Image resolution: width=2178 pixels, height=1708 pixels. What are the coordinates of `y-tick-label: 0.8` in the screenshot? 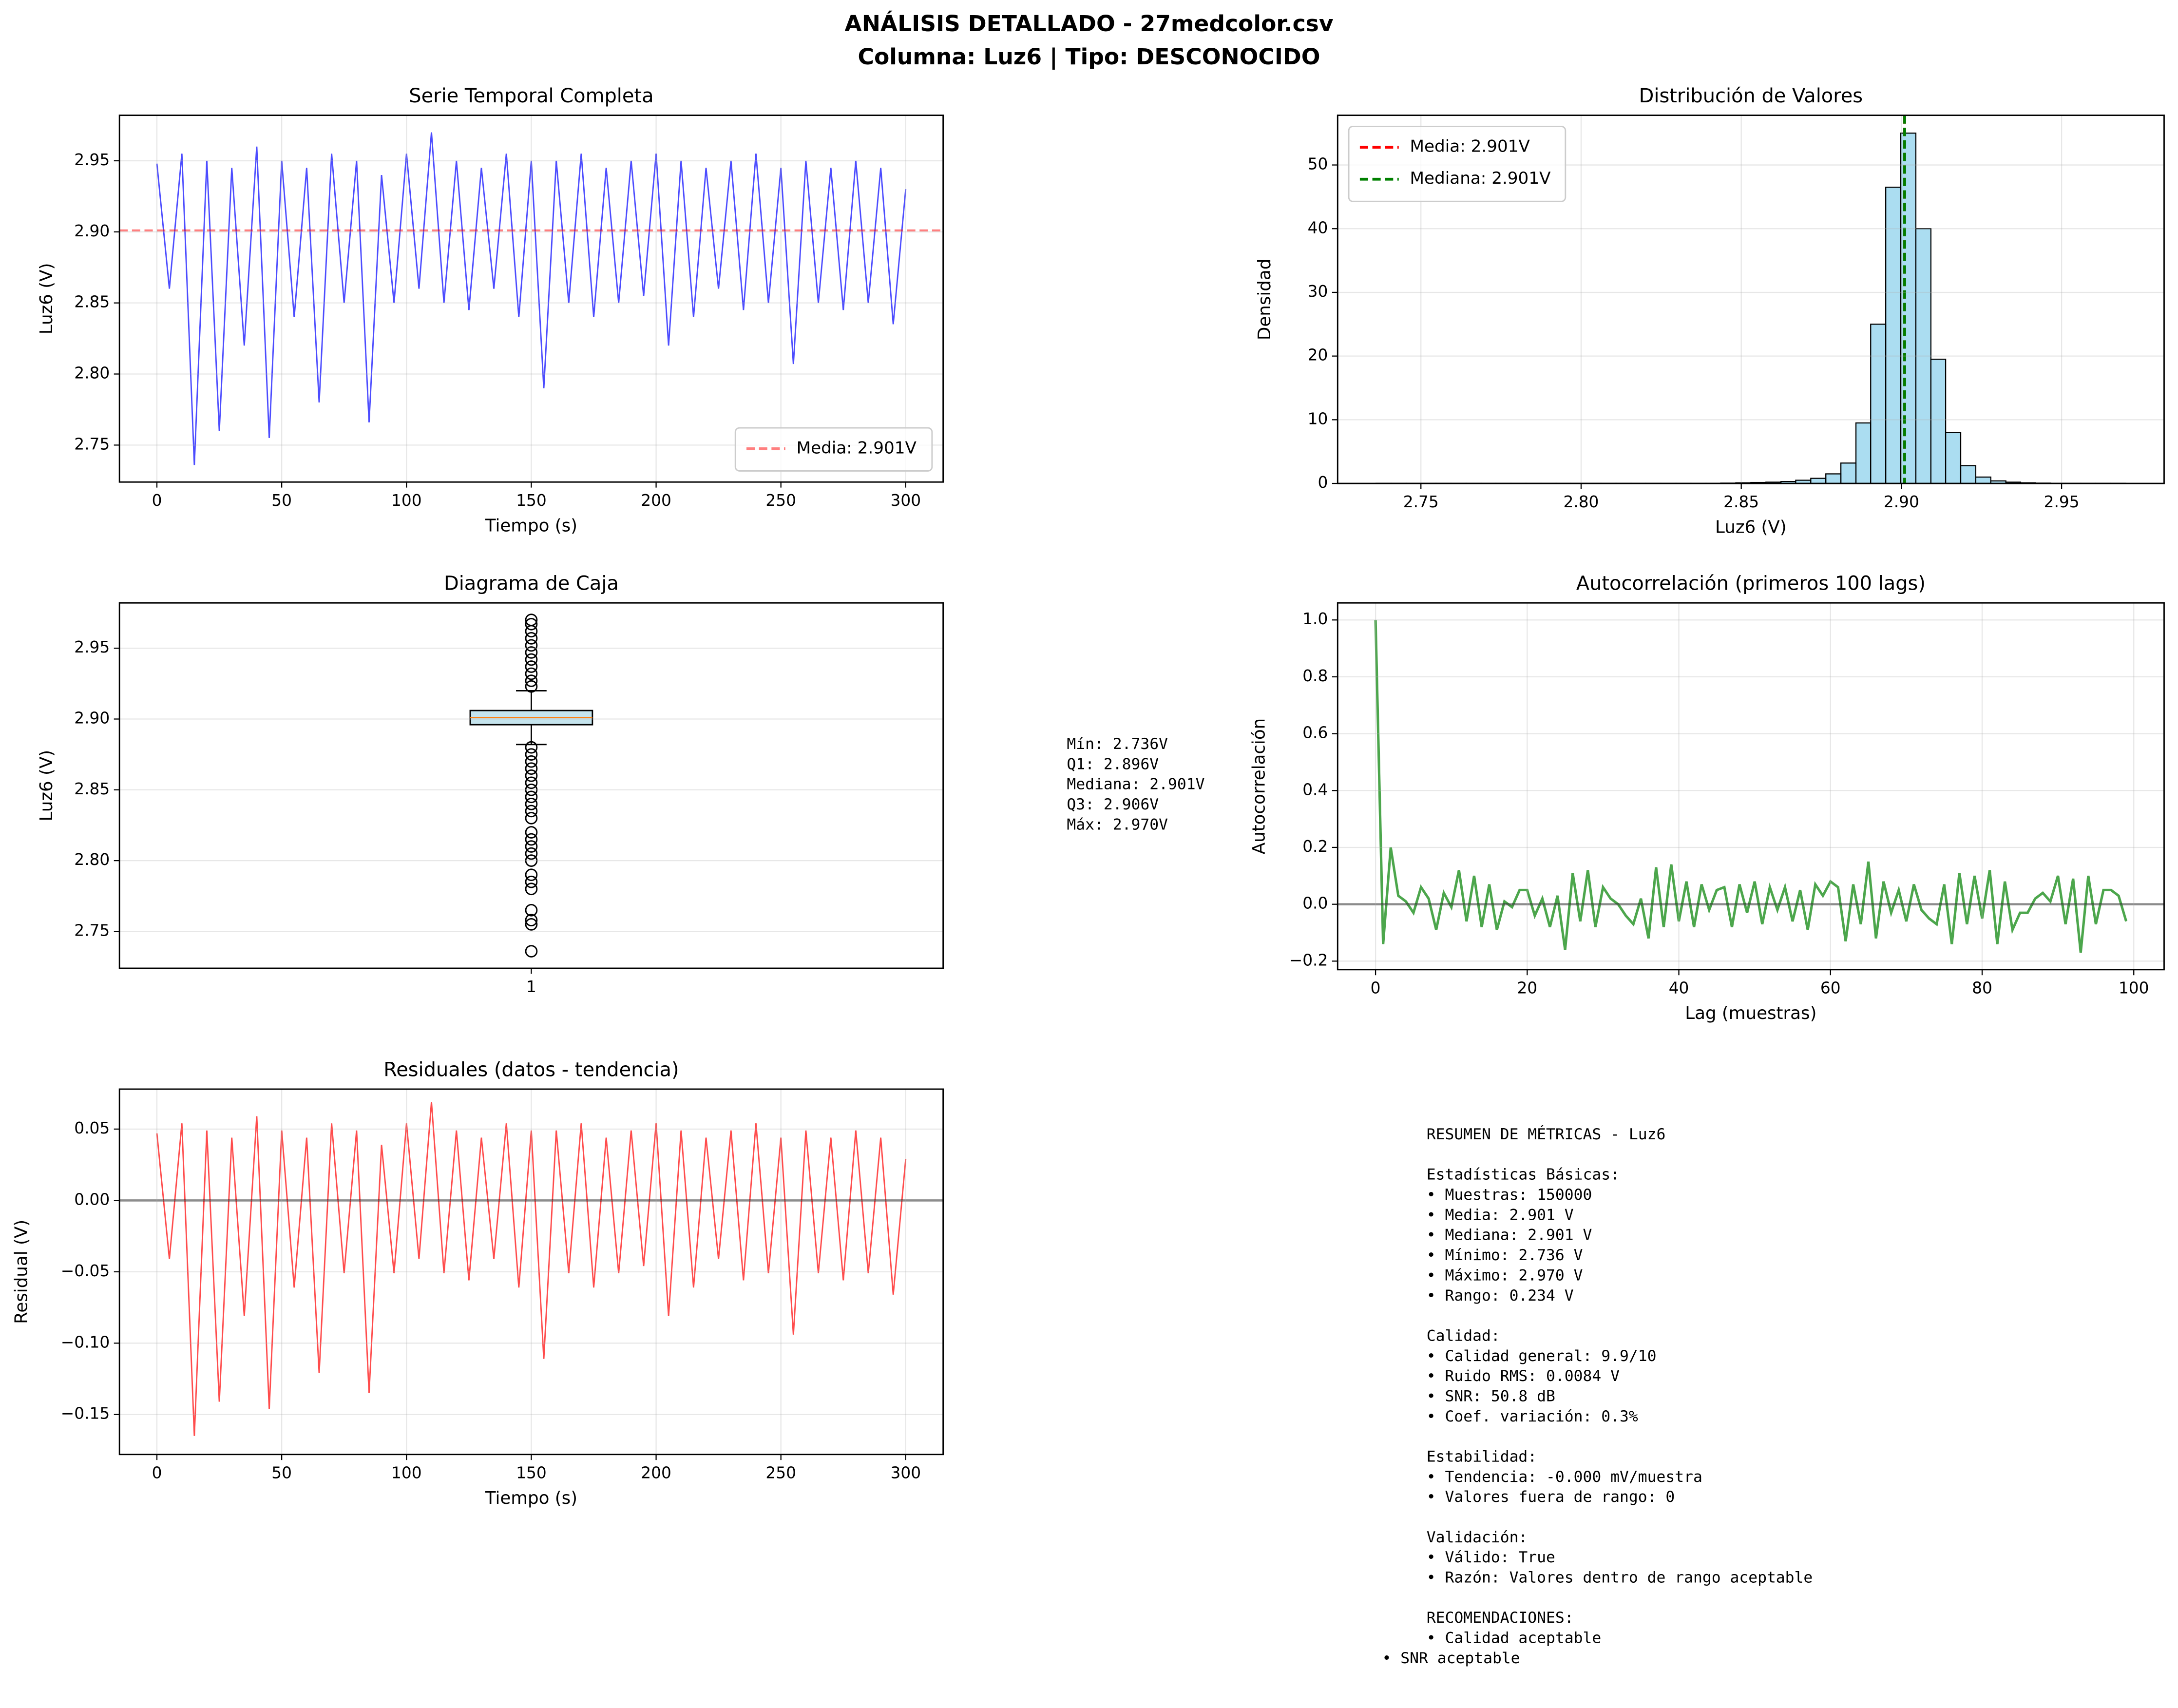 It's located at (1315, 676).